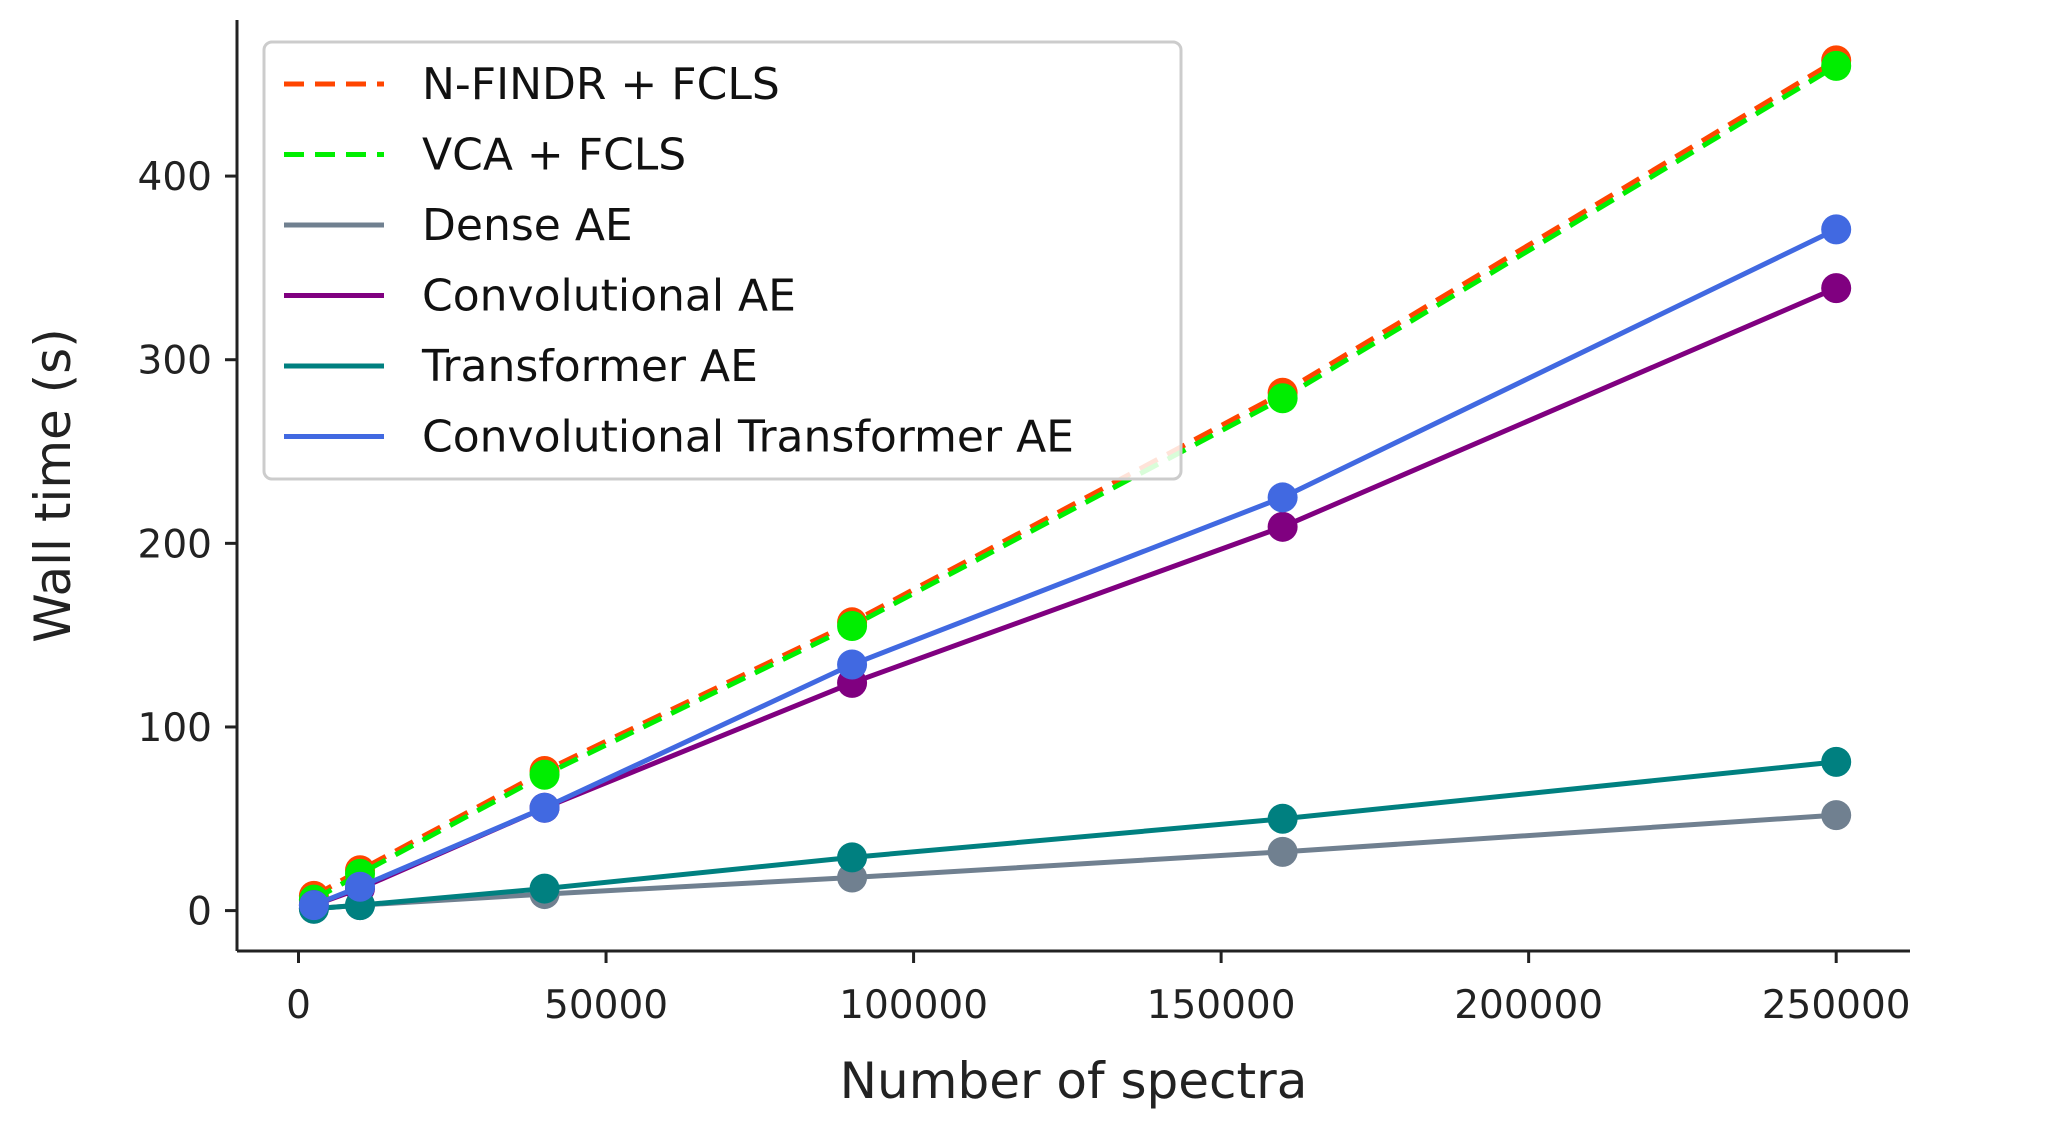 The height and width of the screenshot is (1127, 2056). I want to click on x-ticks: 0 50000 100000 150000 200000 250000, so click(1098, 989).